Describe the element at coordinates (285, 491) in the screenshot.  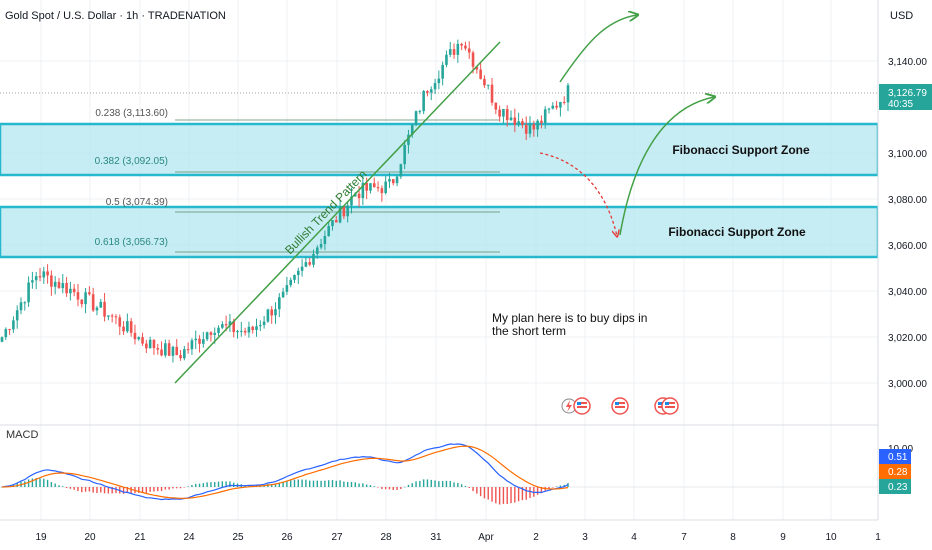
I see `macd-histogram` at that location.